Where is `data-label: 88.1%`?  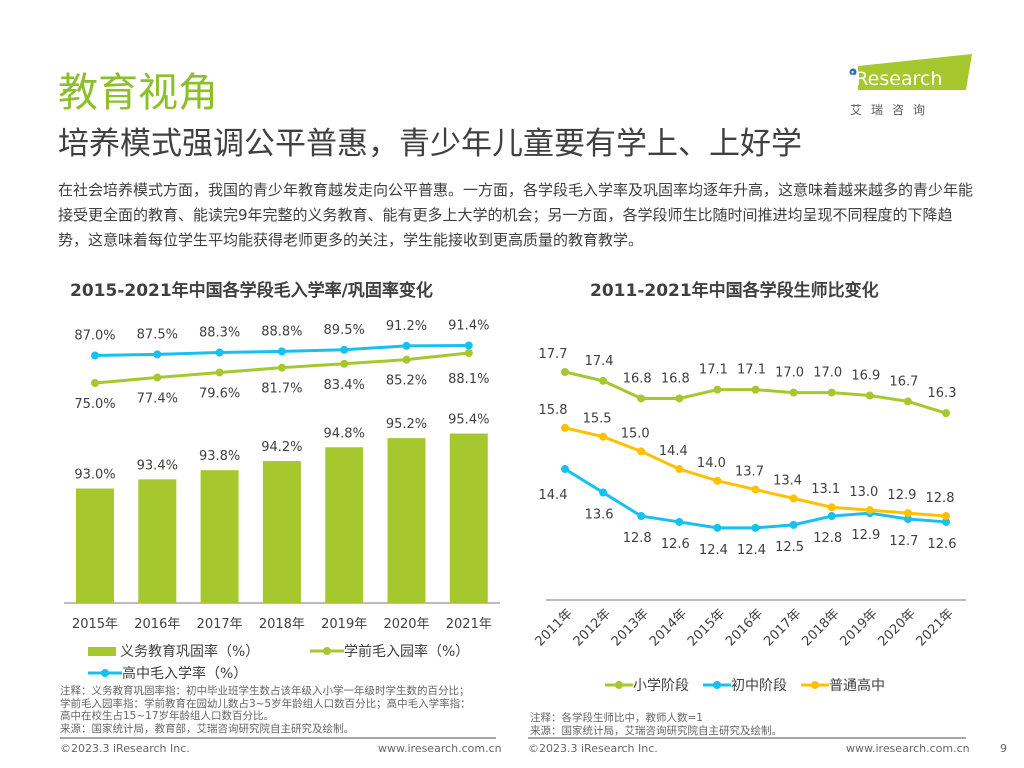
data-label: 88.1% is located at coordinates (468, 379).